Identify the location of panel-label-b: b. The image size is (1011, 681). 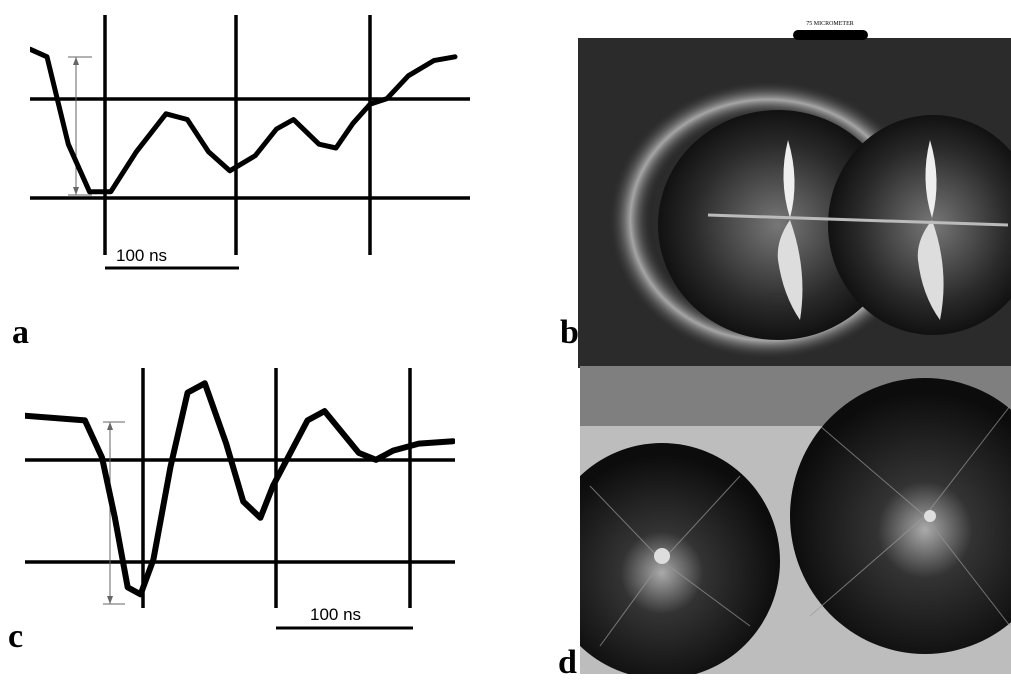
(569, 332).